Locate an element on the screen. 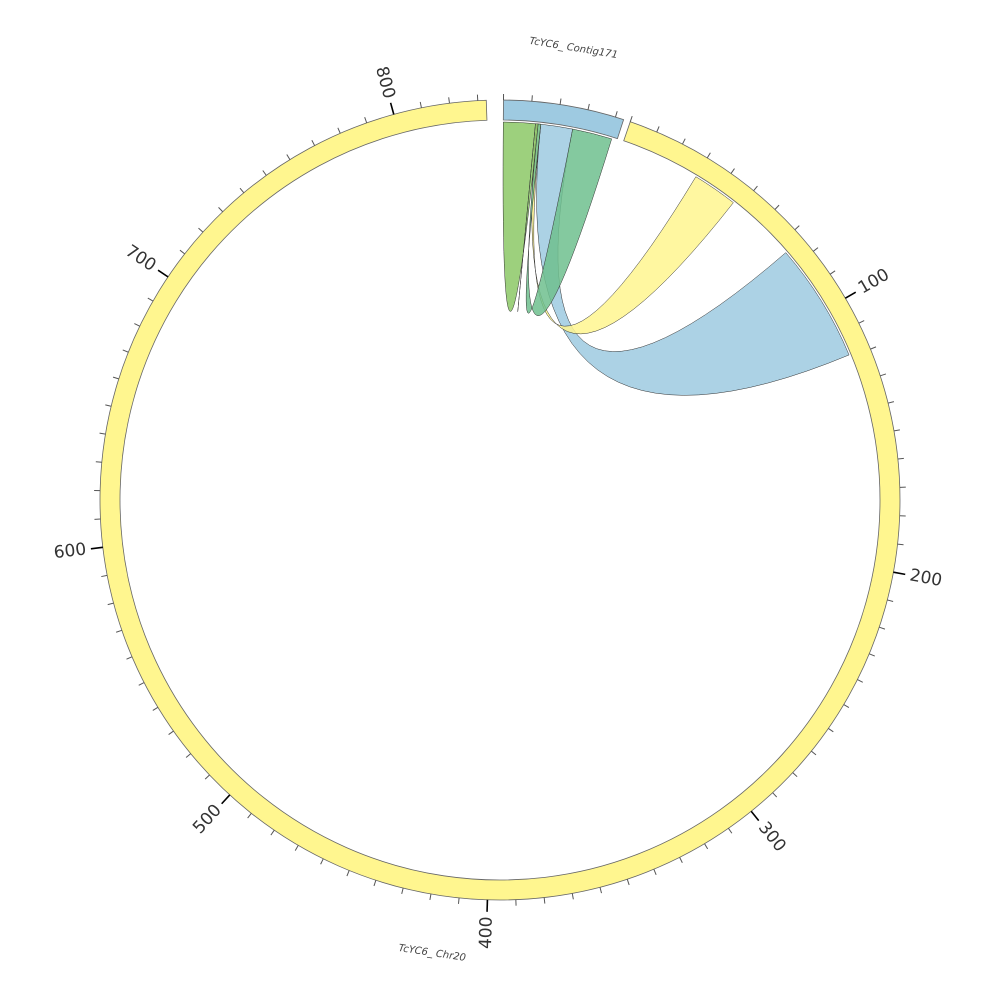  tick-label: 600 is located at coordinates (70, 551).